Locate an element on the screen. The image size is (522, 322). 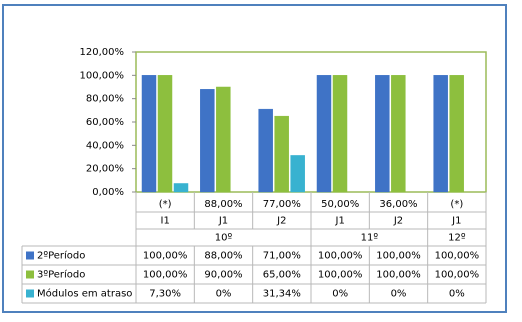
y-tick-label: 80,00% is located at coordinates (105, 99).